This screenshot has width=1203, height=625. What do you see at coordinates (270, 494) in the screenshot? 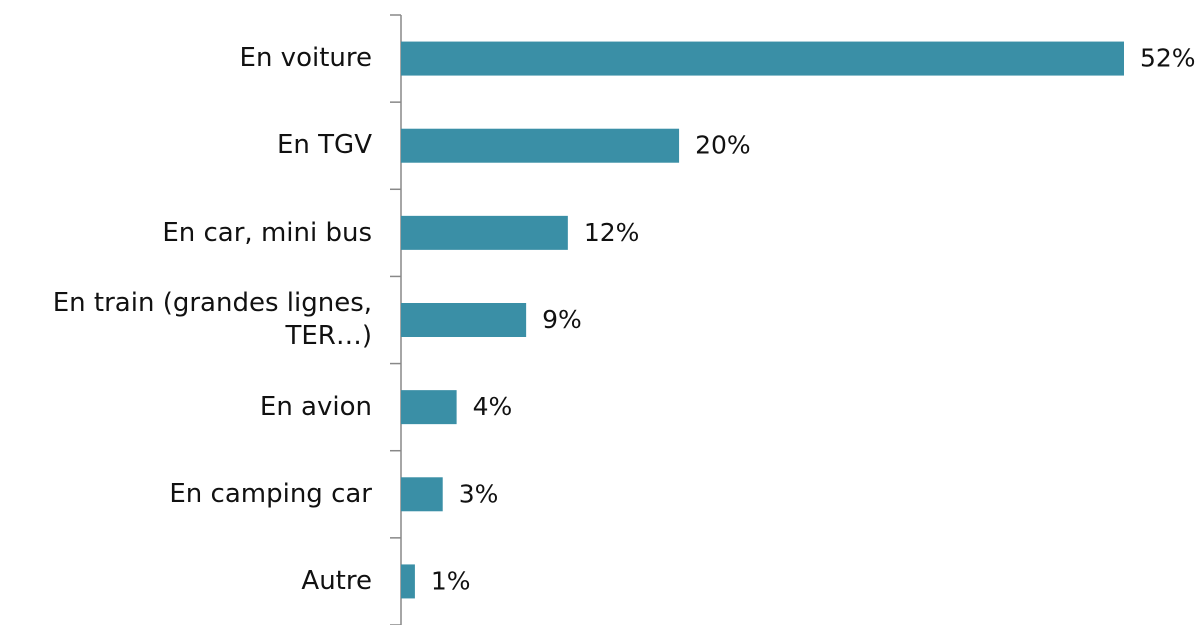
I see `category-text: En camping car` at bounding box center [270, 494].